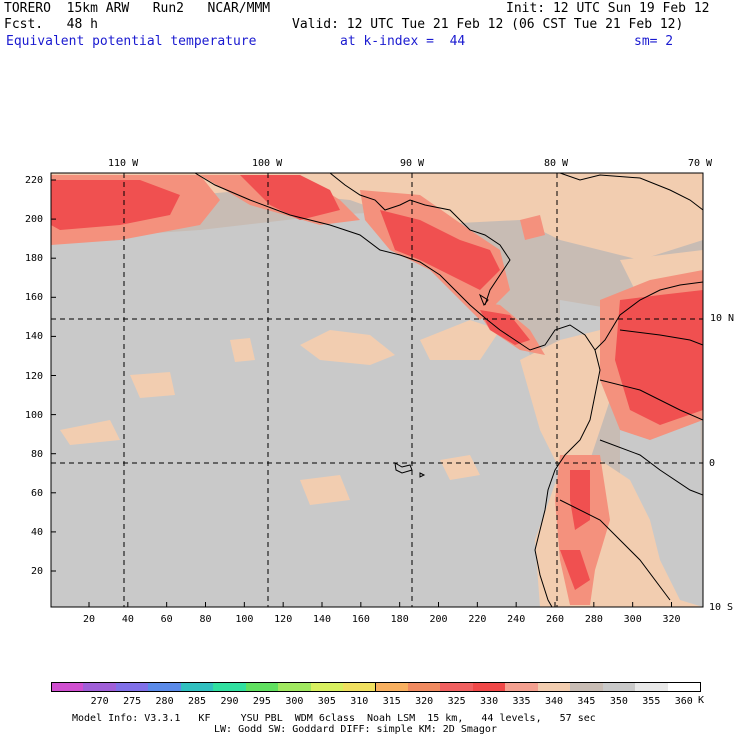 The image size is (740, 740). What do you see at coordinates (651, 701) in the screenshot?
I see `colorbar-label: 355` at bounding box center [651, 701].